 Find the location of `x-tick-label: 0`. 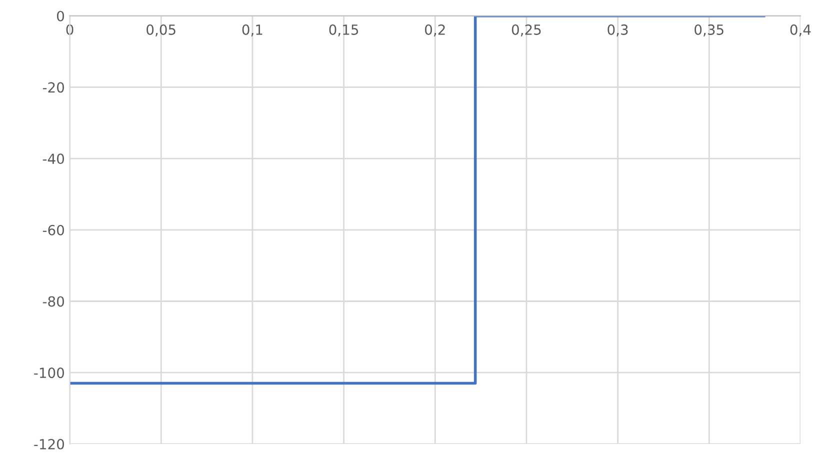

x-tick-label: 0 is located at coordinates (70, 29).